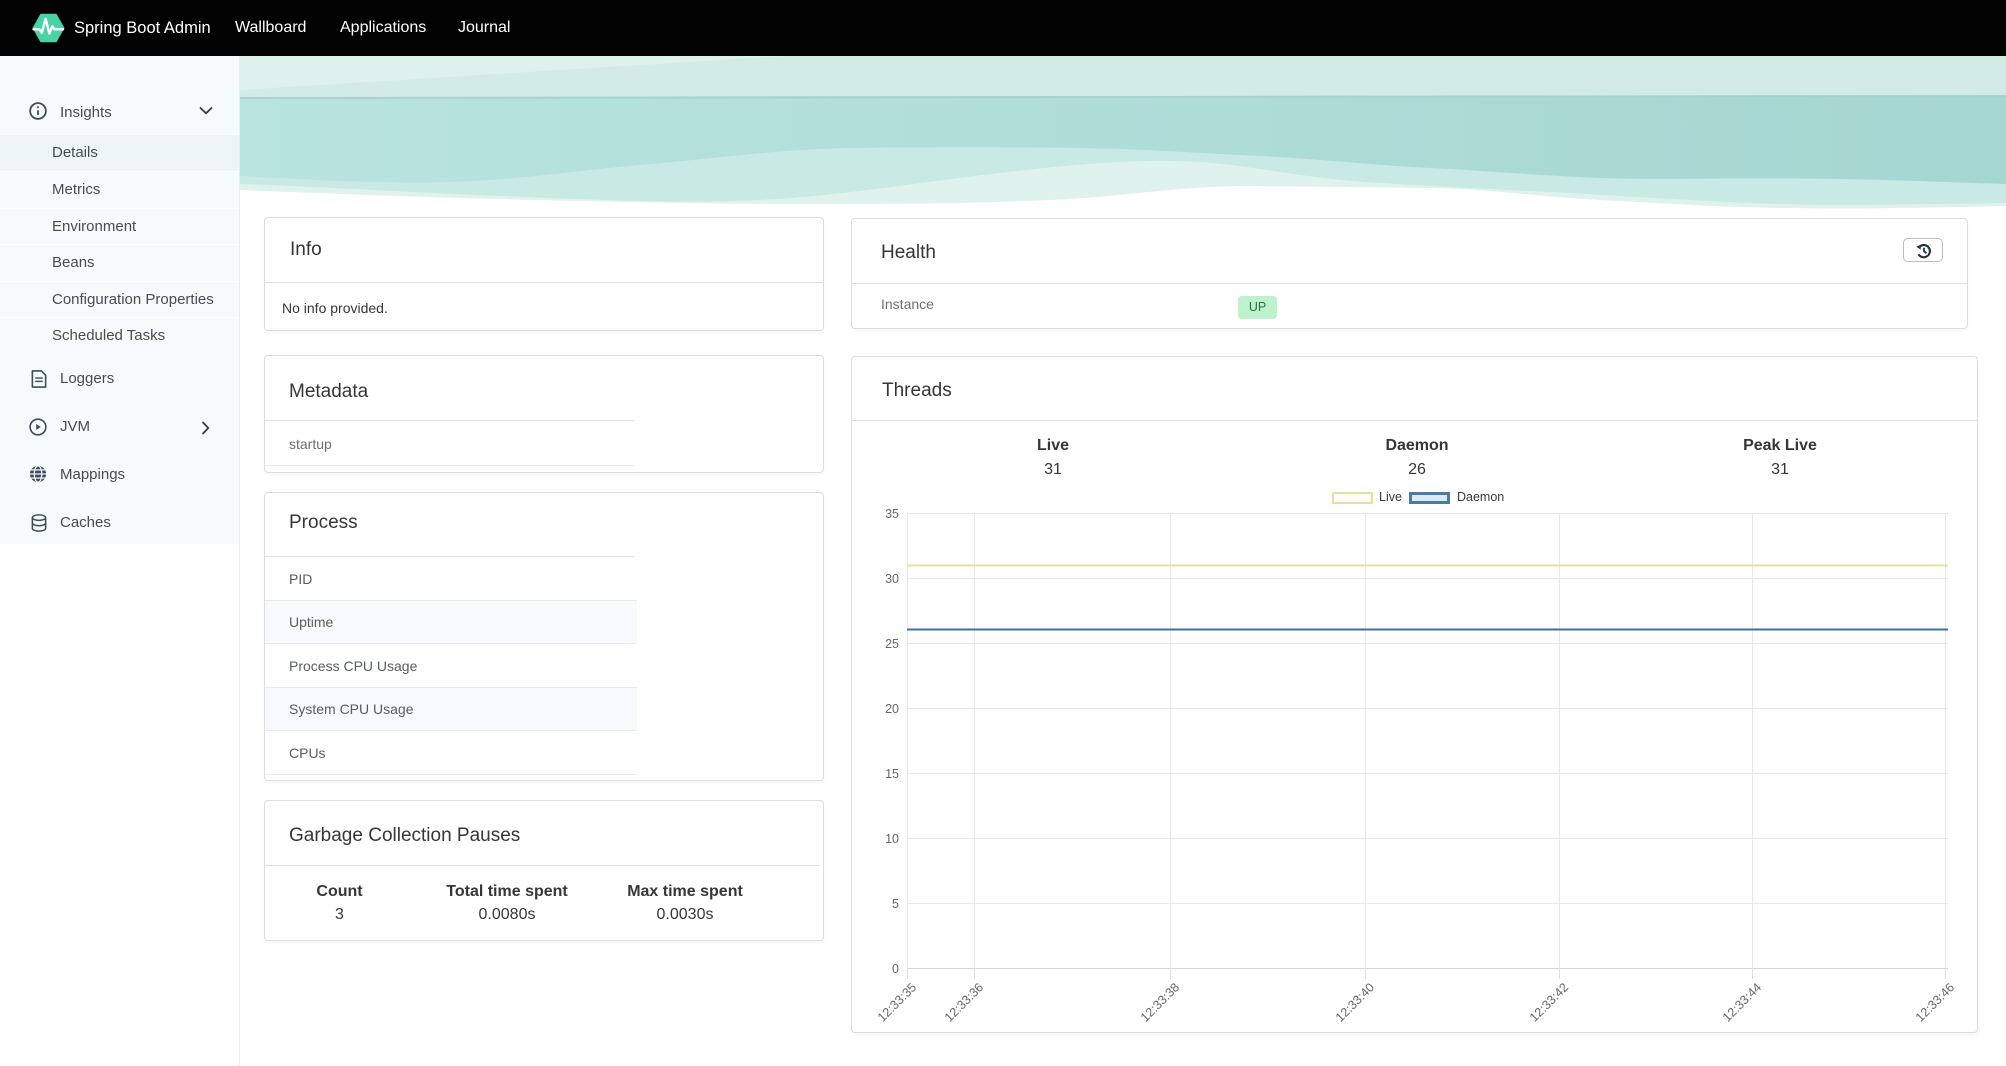 This screenshot has width=2006, height=1066. Describe the element at coordinates (1742, 1002) in the screenshot. I see `svg-text: 12:33:44` at that location.